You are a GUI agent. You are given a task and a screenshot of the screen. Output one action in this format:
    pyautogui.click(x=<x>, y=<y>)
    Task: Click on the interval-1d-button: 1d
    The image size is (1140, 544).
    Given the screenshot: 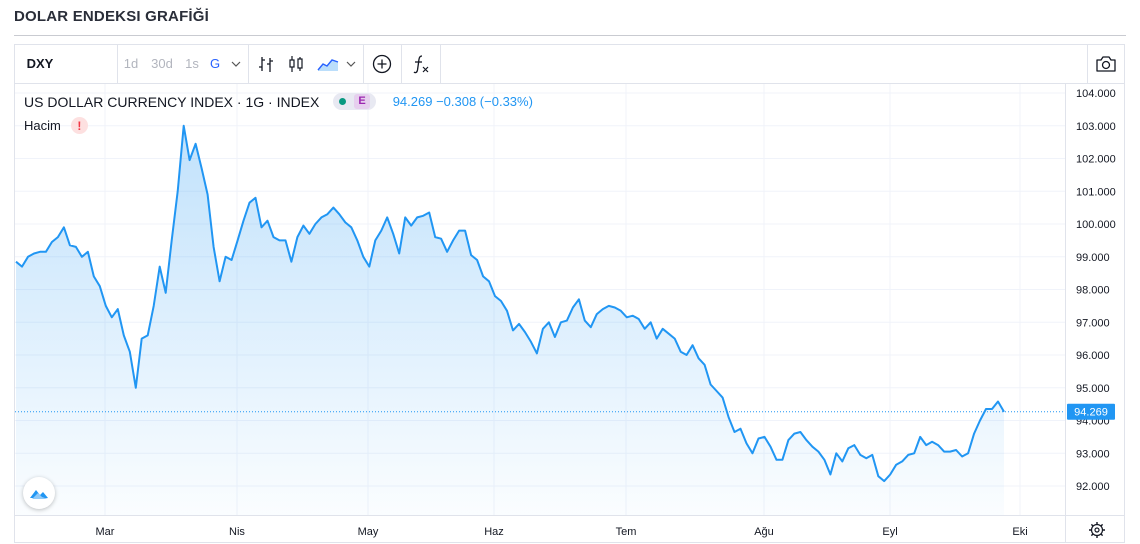 What is the action you would take?
    pyautogui.click(x=131, y=63)
    